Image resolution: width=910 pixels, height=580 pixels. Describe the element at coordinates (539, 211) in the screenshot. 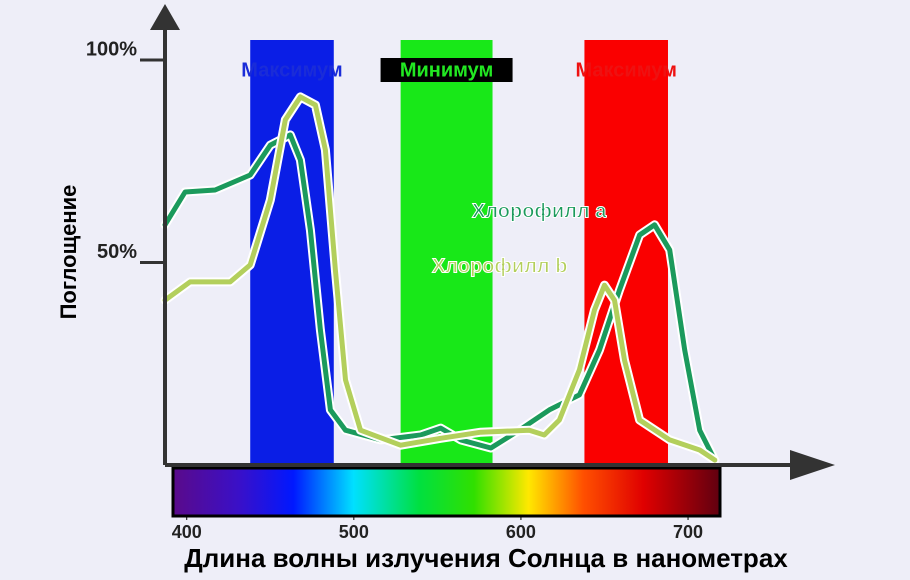

I see `series-label: Хлорофилл a` at that location.